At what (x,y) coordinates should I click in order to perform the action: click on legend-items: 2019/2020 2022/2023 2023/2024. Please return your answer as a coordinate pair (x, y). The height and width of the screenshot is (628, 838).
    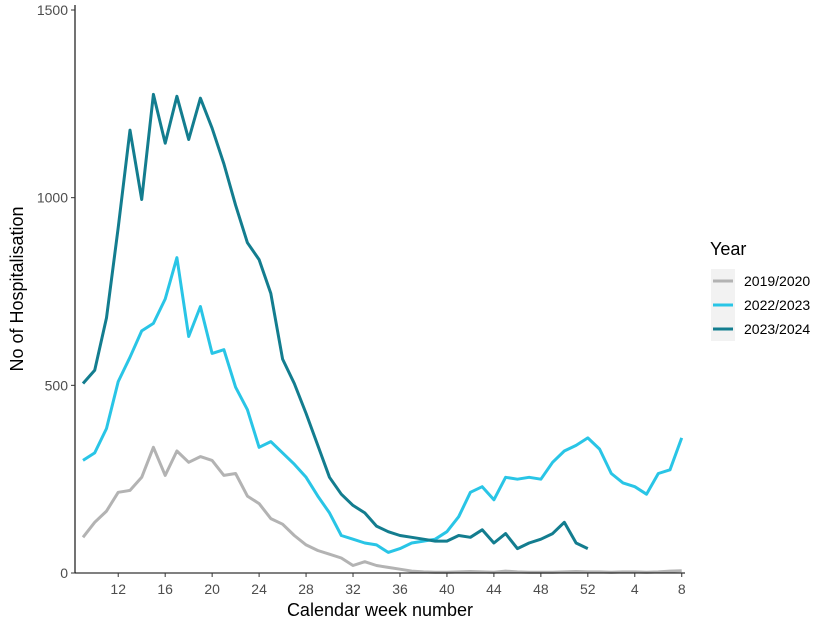
    Looking at the image, I should click on (760, 305).